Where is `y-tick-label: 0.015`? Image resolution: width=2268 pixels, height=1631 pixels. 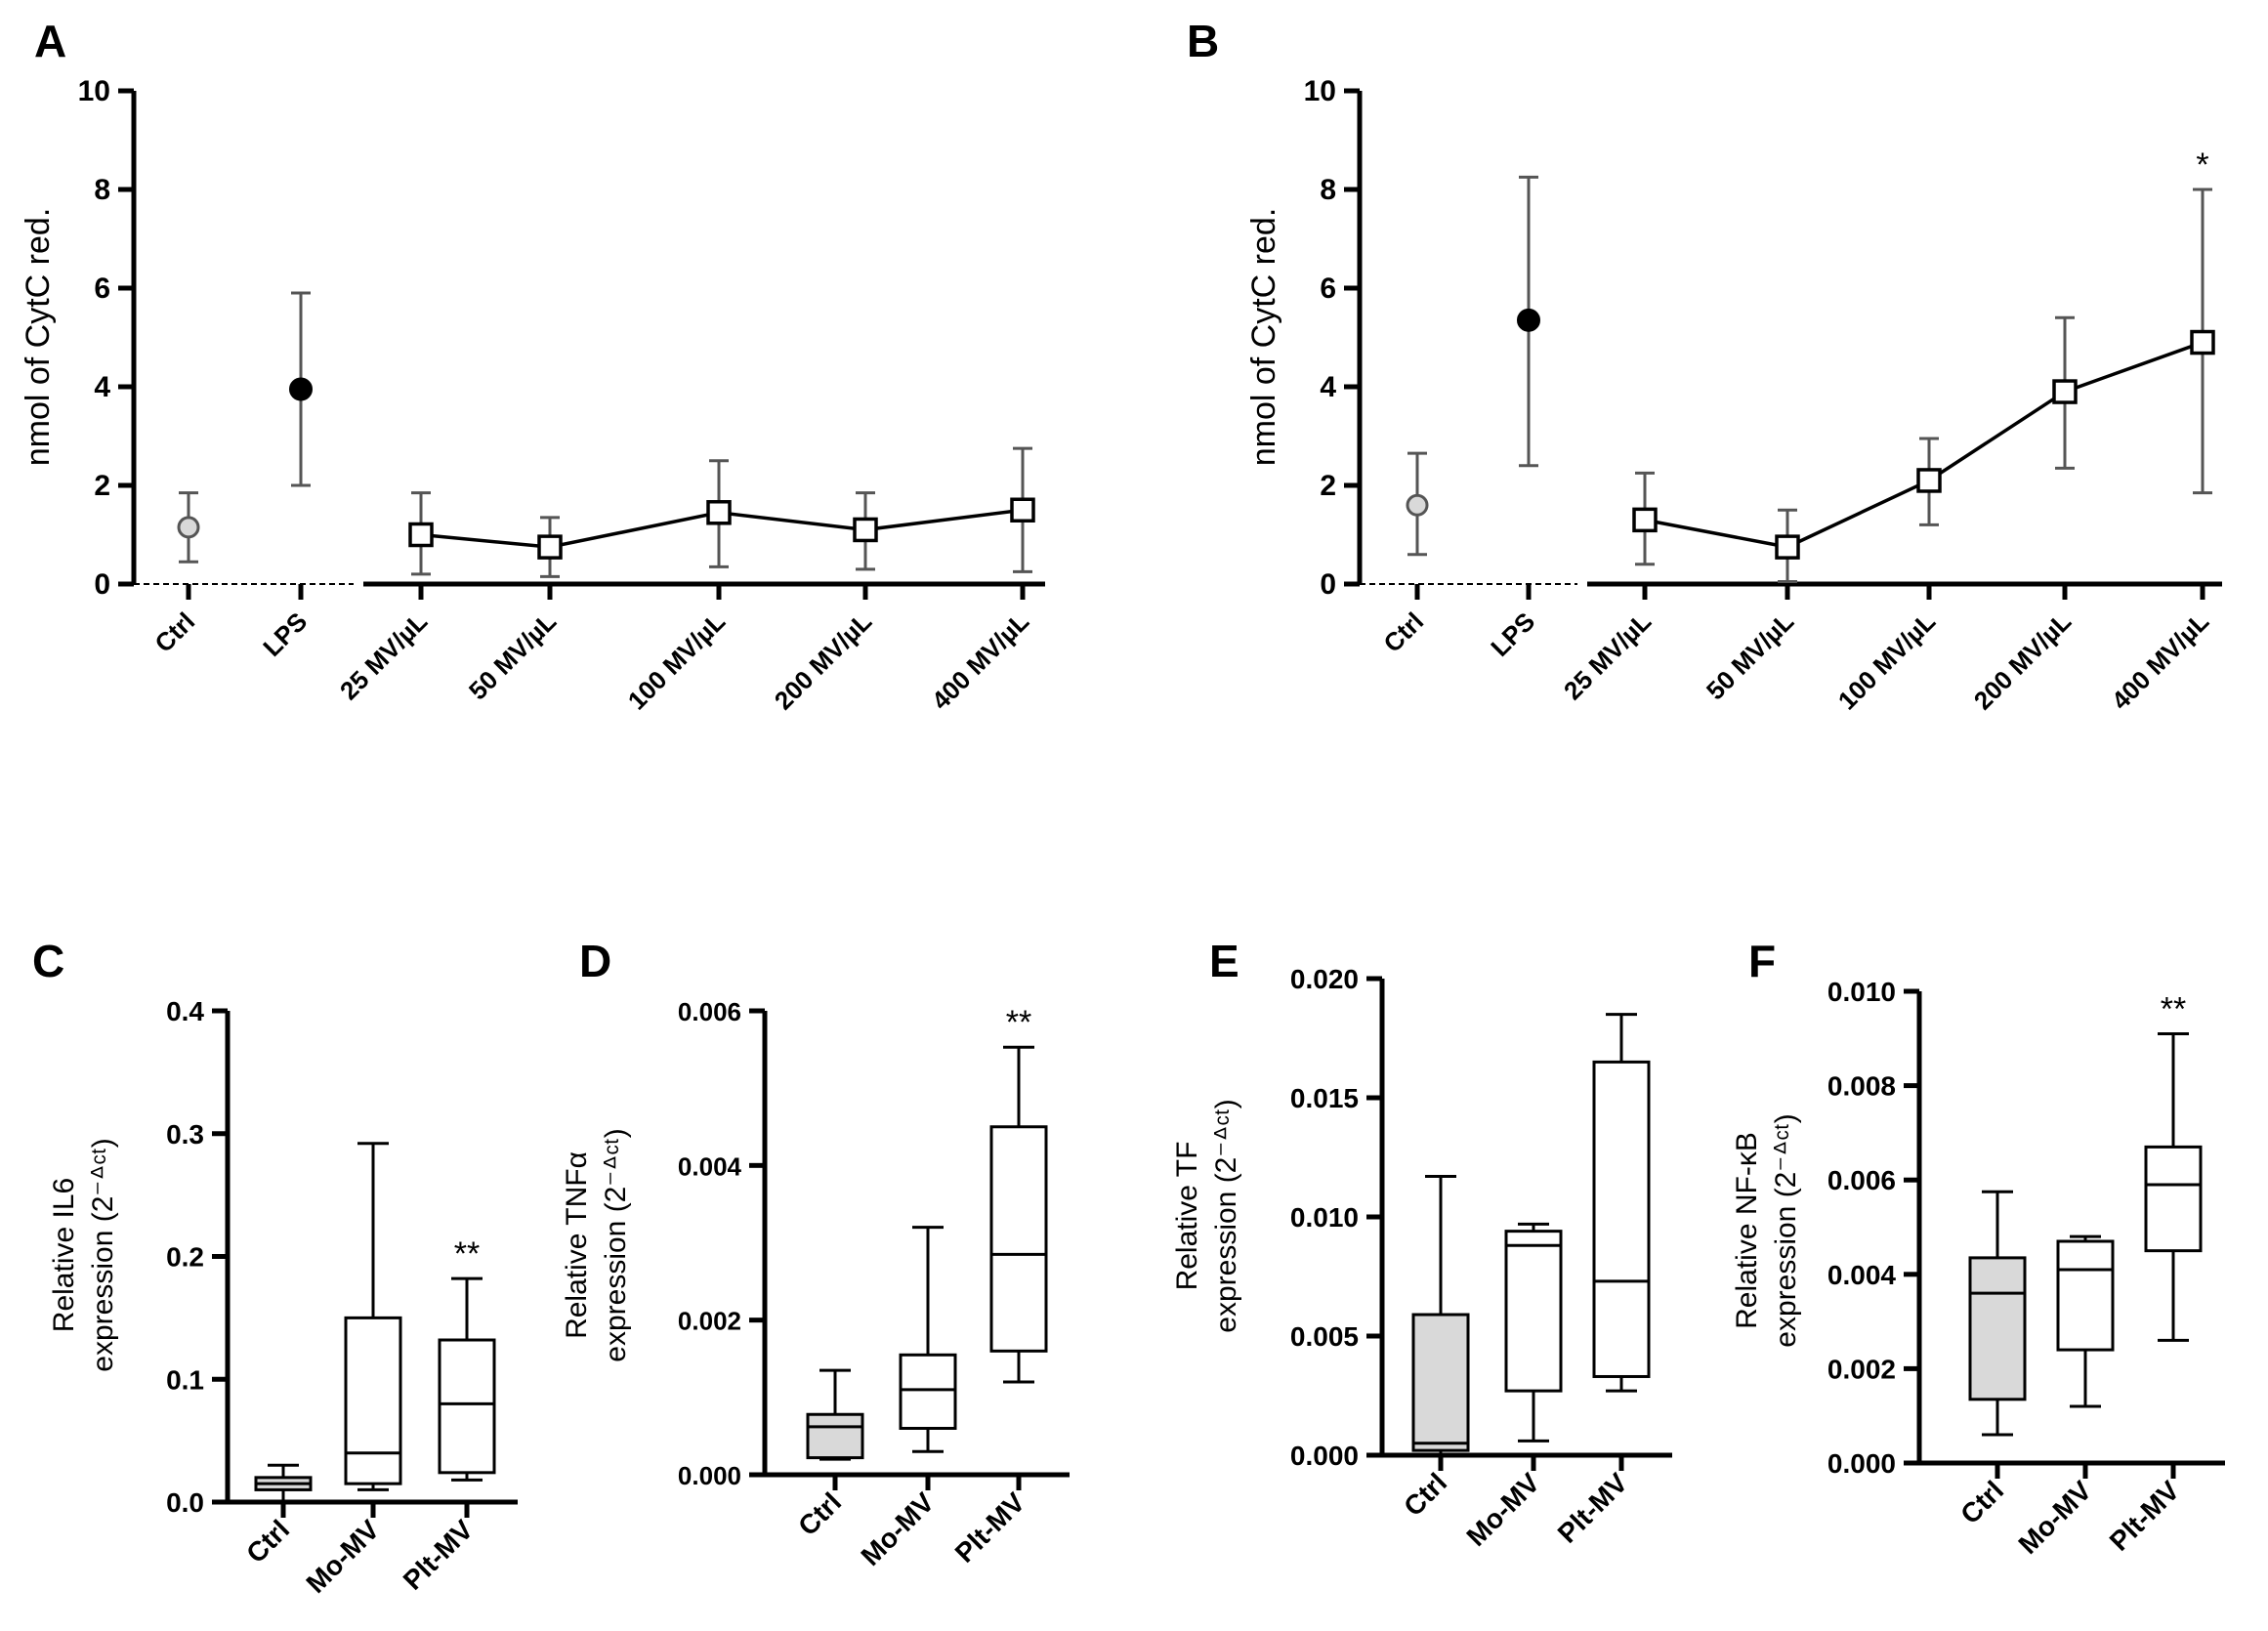
y-tick-label: 0.015 is located at coordinates (1324, 1098).